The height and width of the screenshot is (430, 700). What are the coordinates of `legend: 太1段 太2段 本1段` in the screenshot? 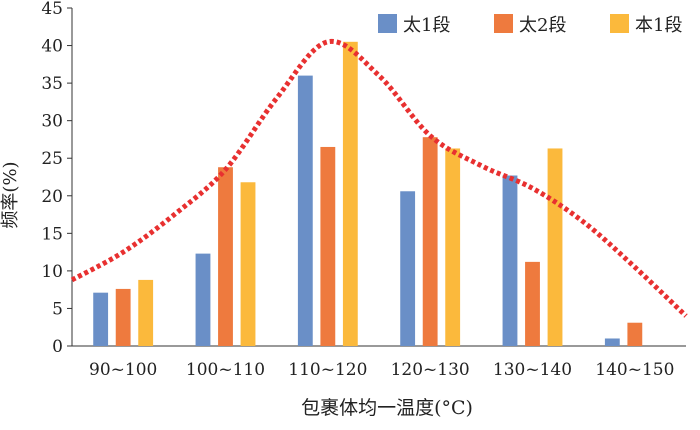 It's located at (530, 25).